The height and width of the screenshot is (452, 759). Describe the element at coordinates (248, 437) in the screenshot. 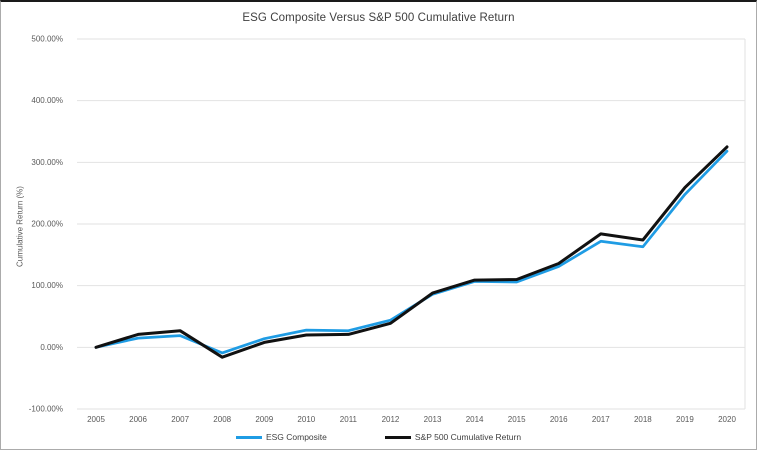

I see `esg-composite-line-swatch` at that location.